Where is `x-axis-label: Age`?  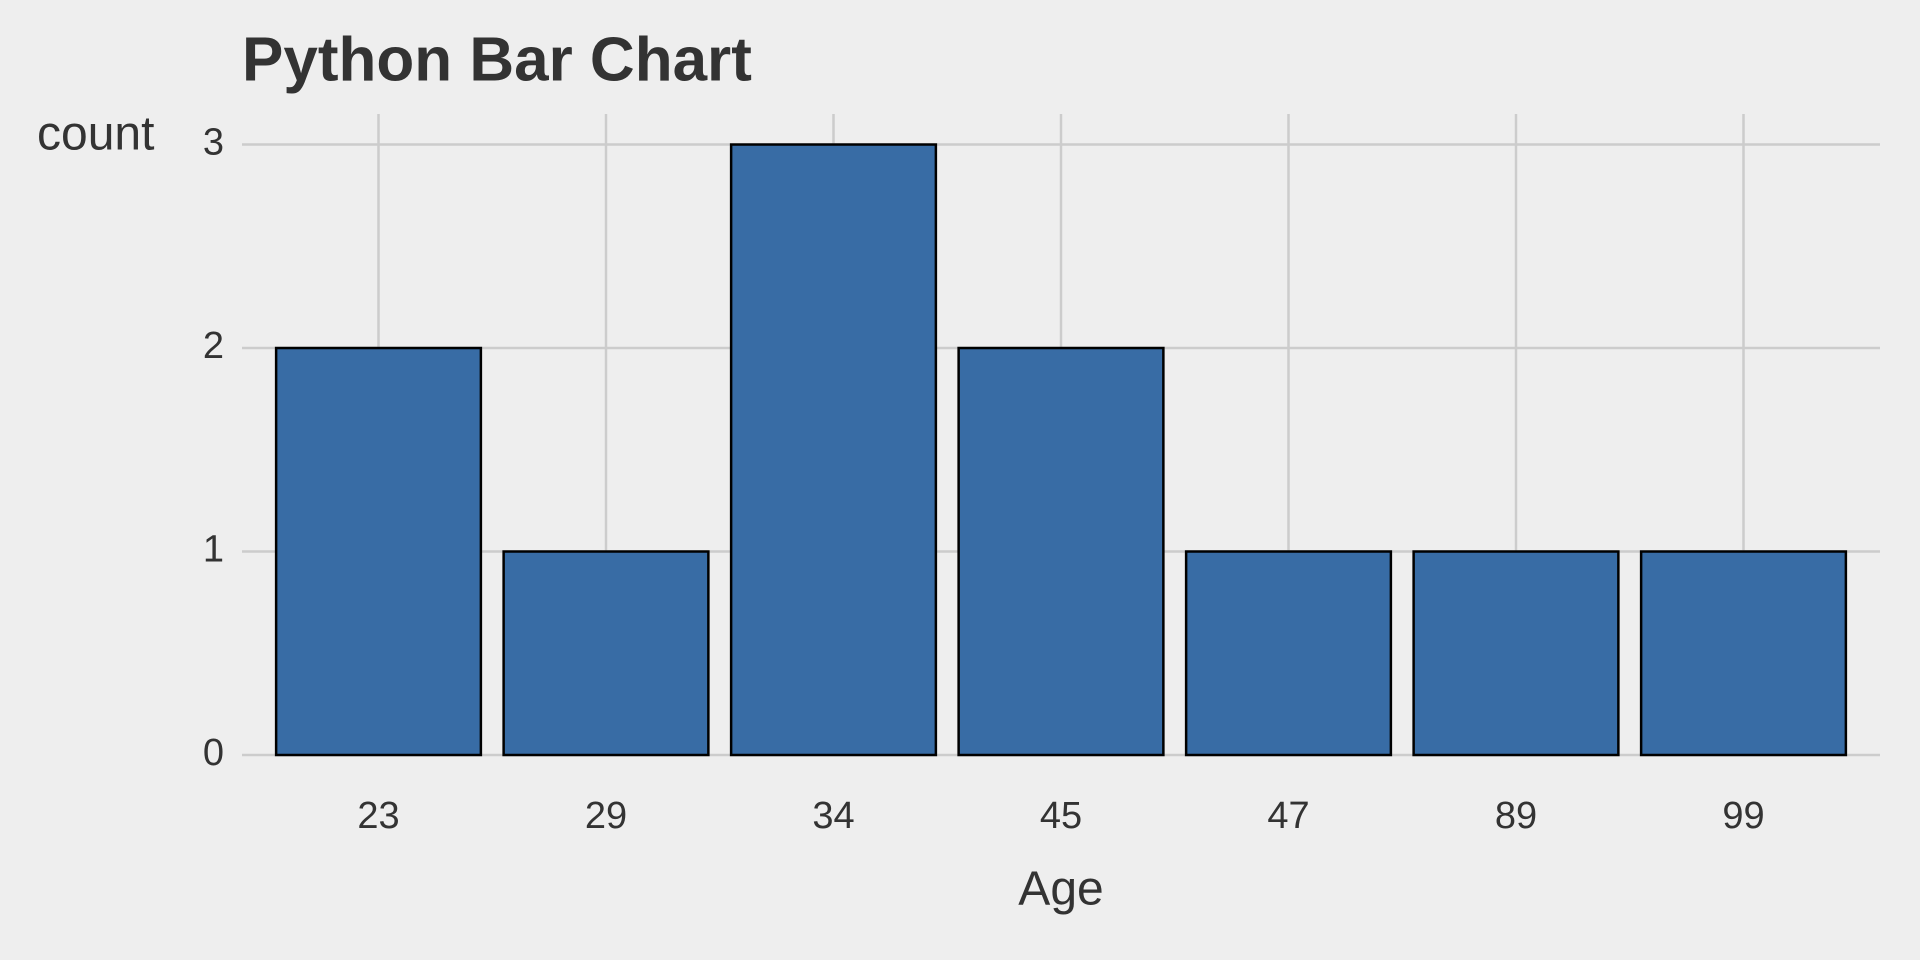
x-axis-label: Age is located at coordinates (1060, 889).